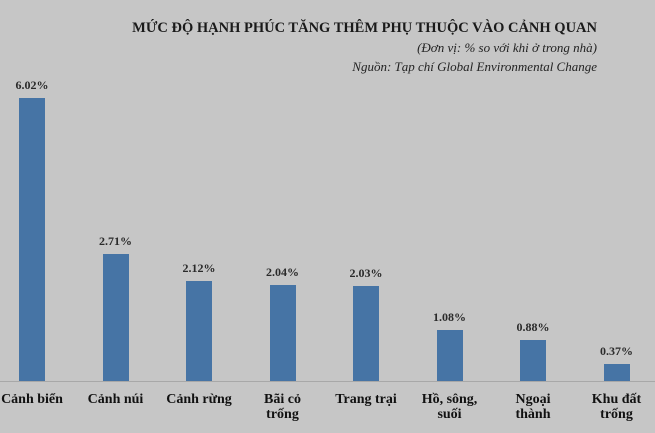 The width and height of the screenshot is (655, 433). I want to click on category-label-line: Cảnh núi, so click(115, 399).